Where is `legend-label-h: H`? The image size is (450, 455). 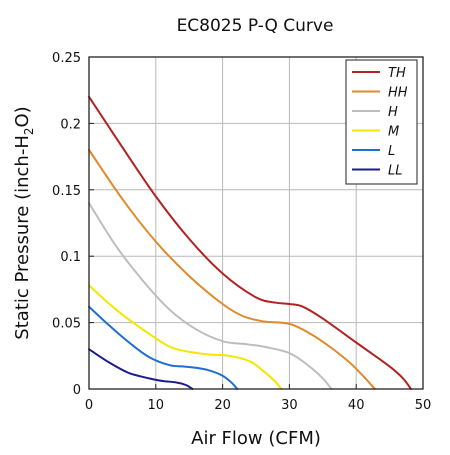 legend-label-h: H is located at coordinates (393, 112).